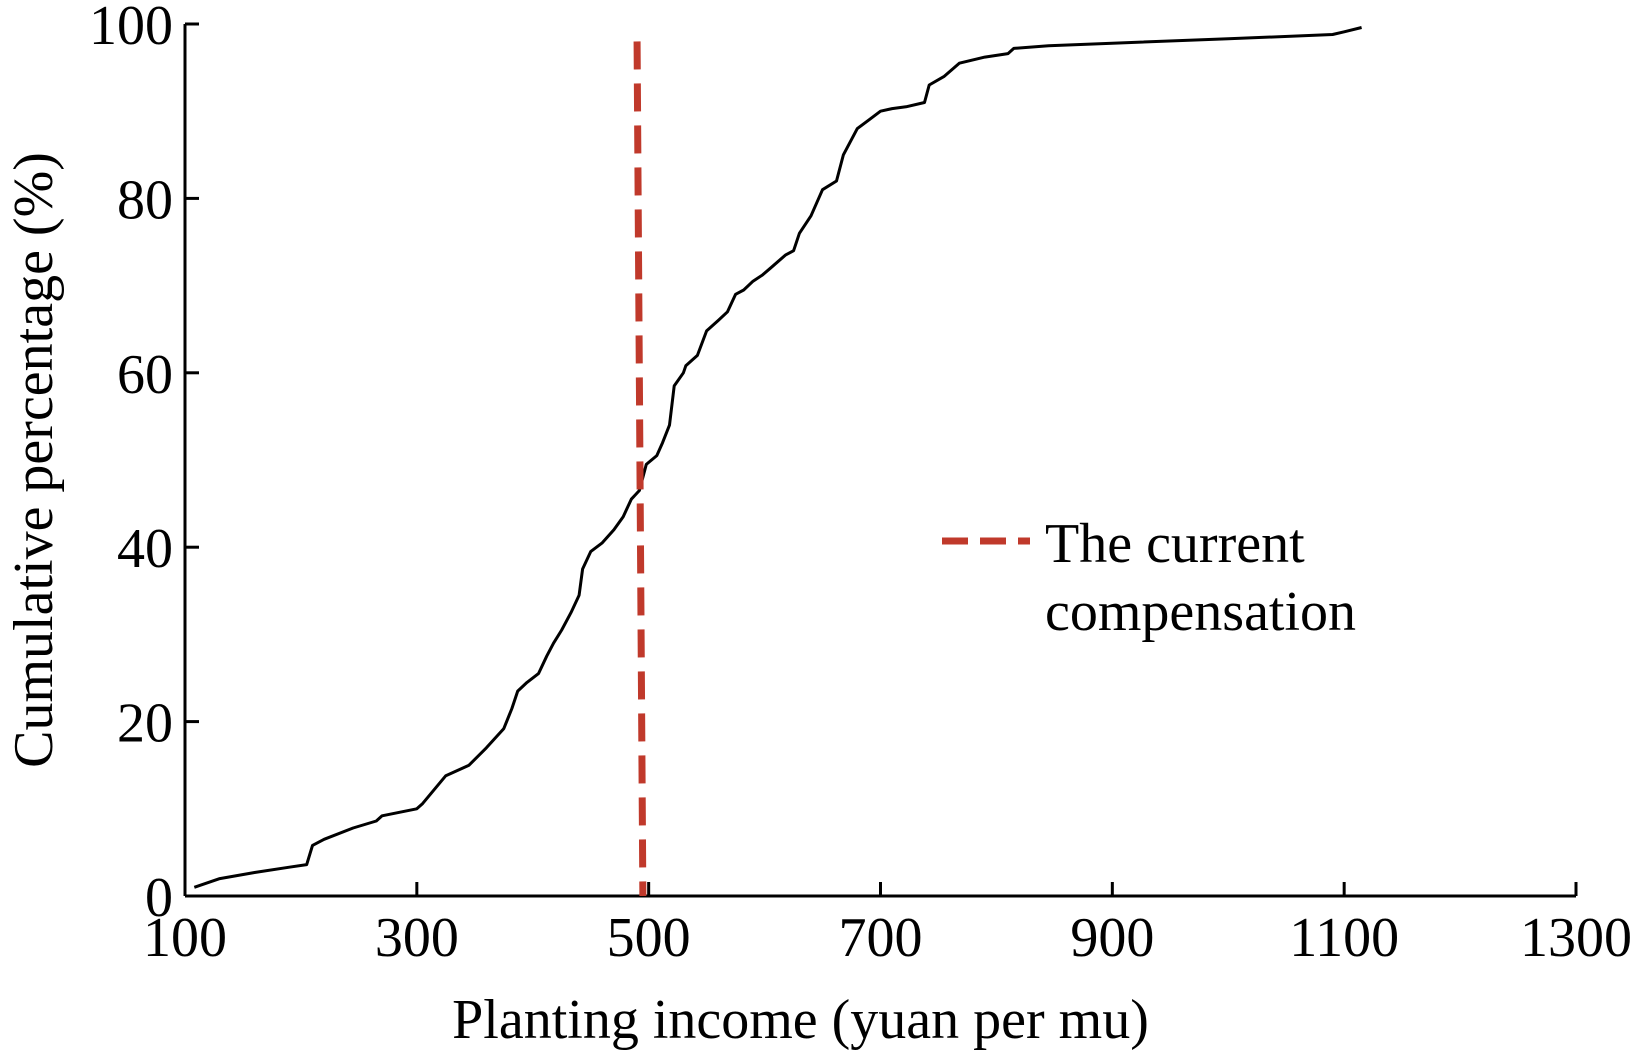 The width and height of the screenshot is (1646, 1052). What do you see at coordinates (131, 28) in the screenshot?
I see `y-tick-label: 100` at bounding box center [131, 28].